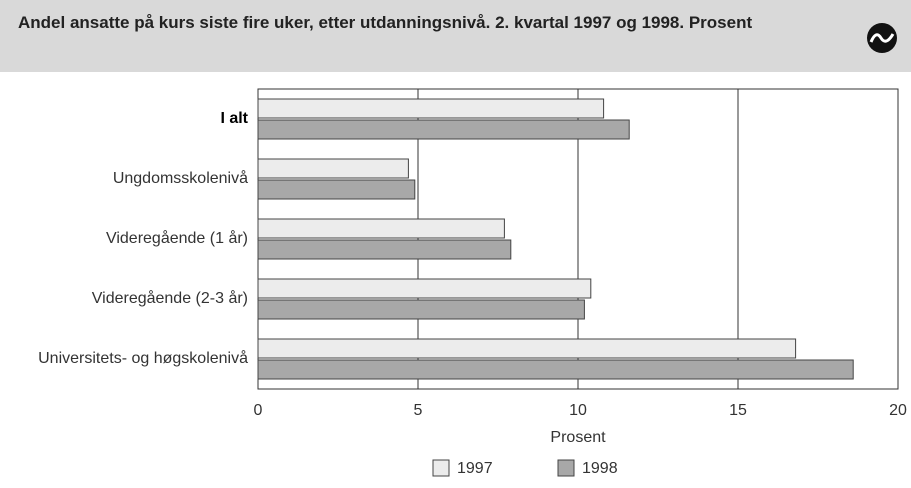  I want to click on y-tick-label: Ungdomsskolenivå, so click(180, 178).